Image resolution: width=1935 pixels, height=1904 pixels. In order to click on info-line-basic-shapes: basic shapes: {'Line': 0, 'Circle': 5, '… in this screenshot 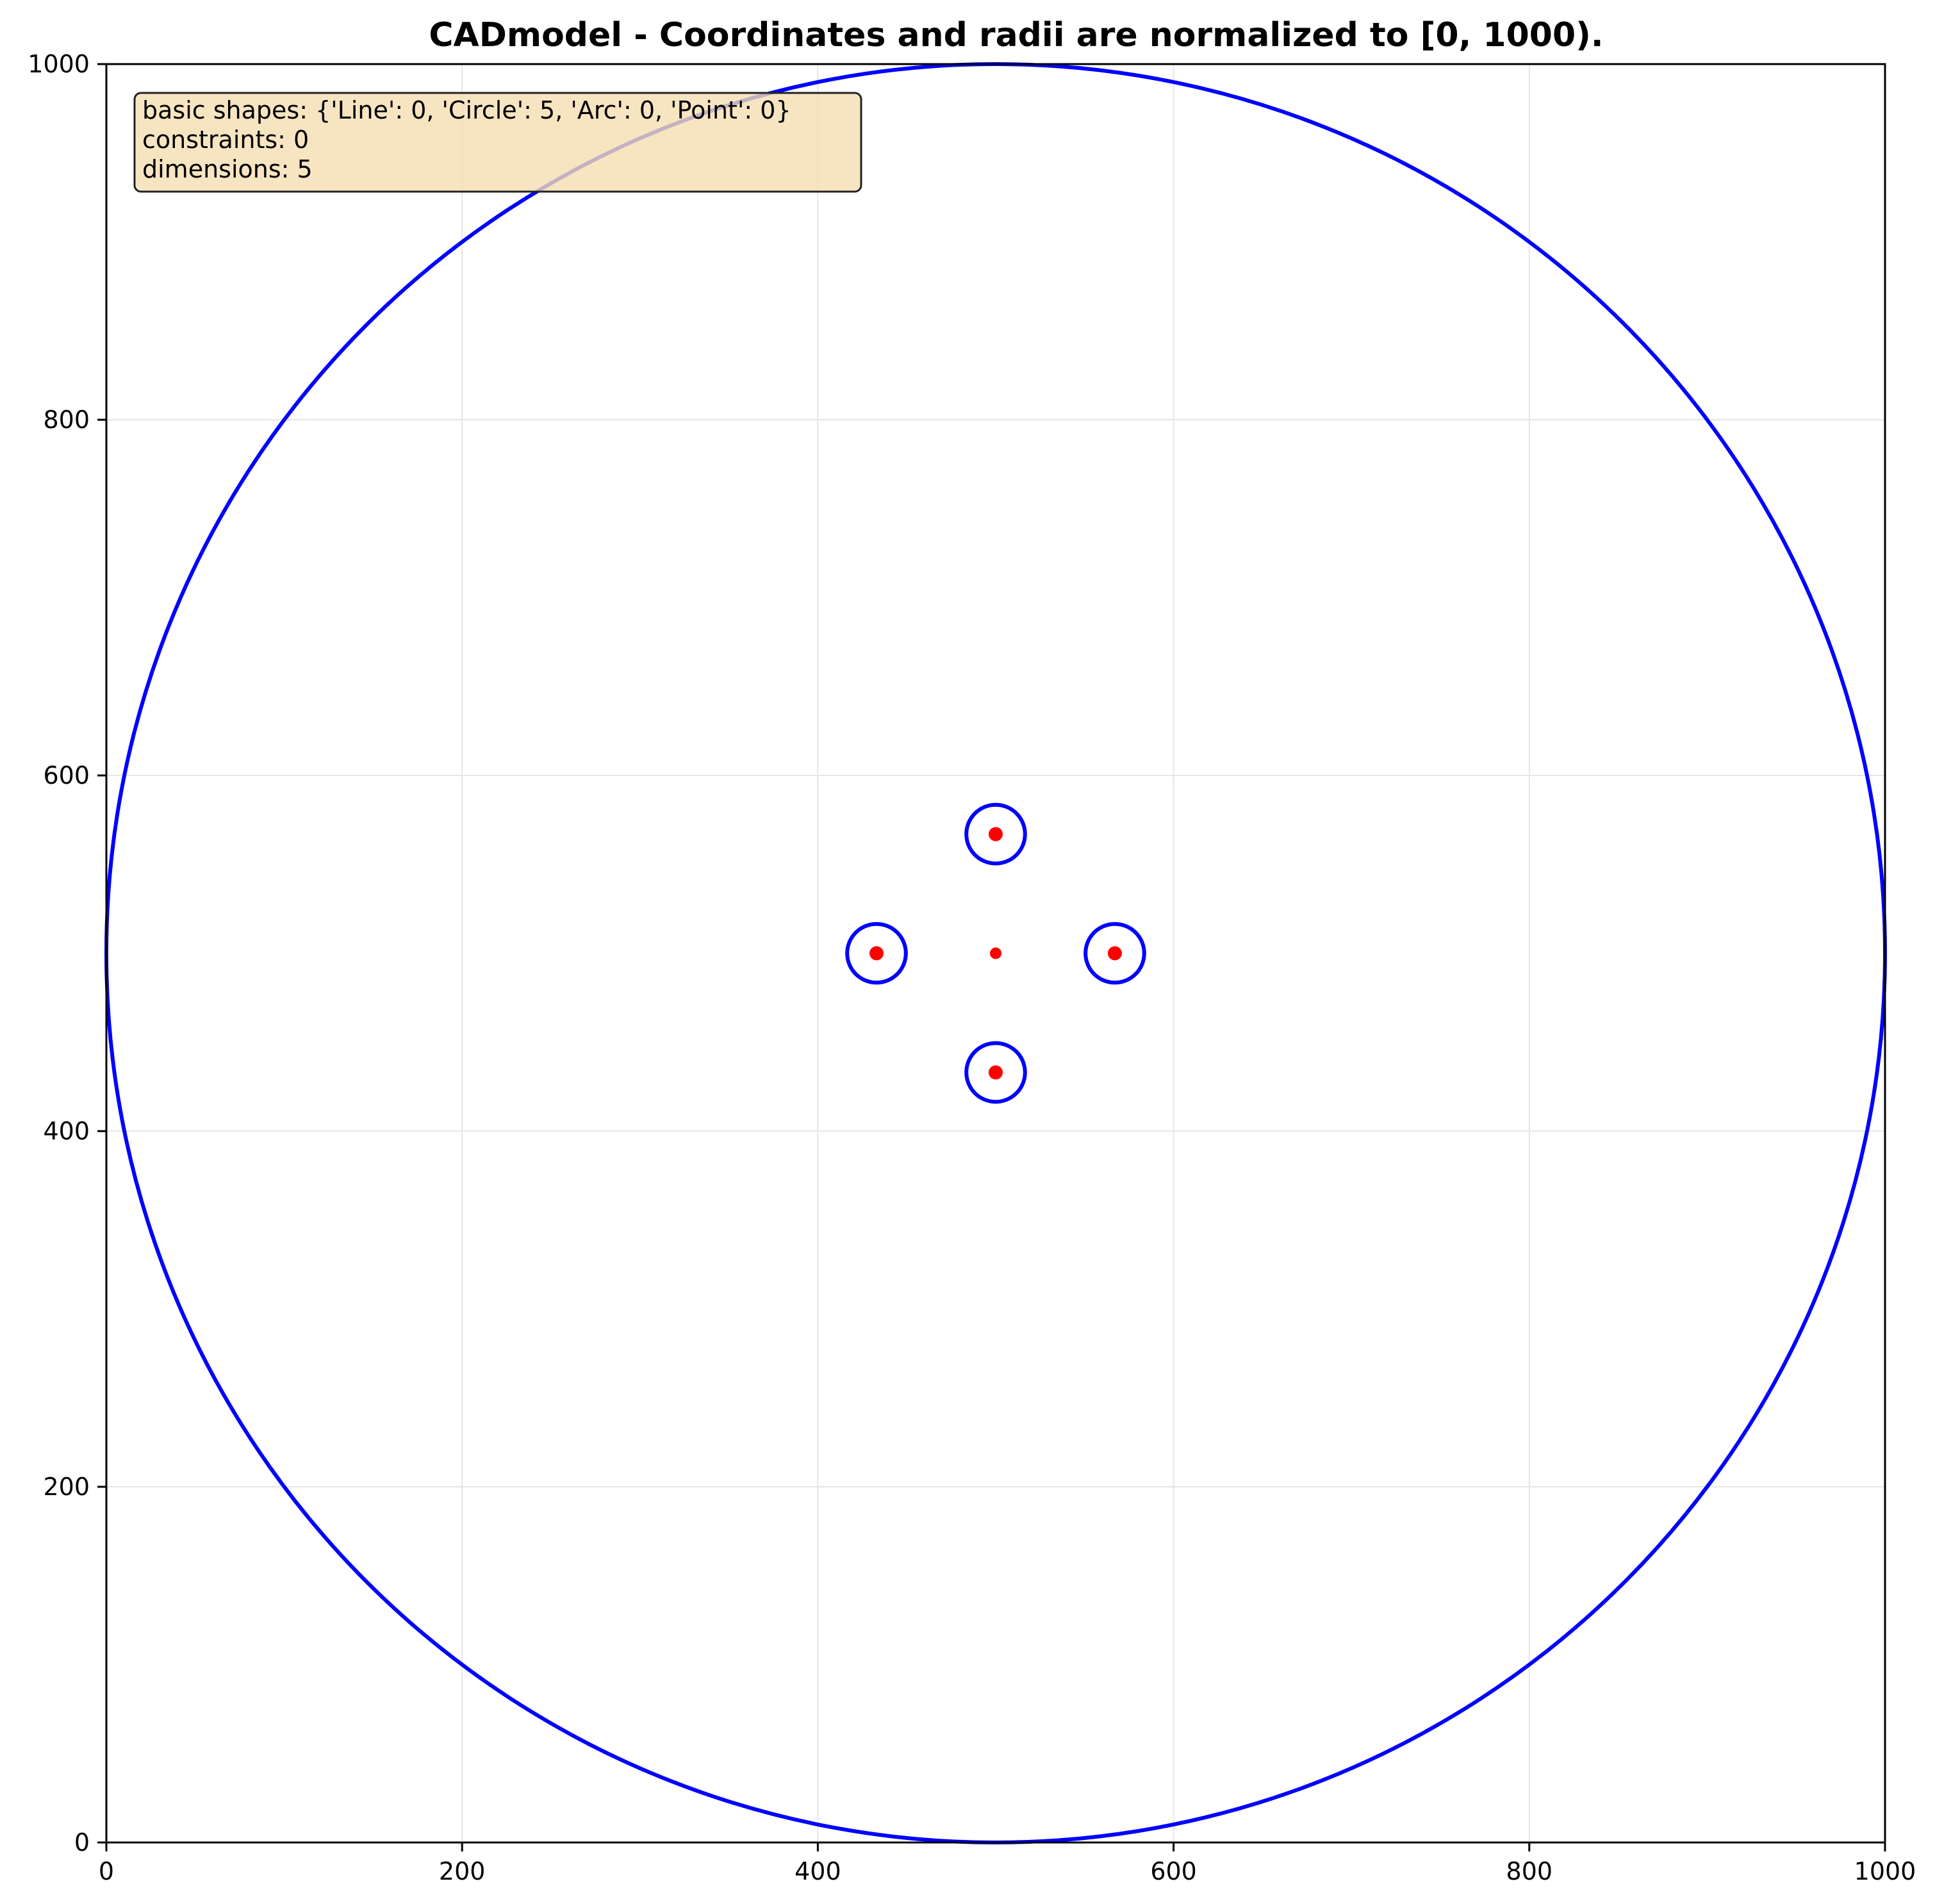, I will do `click(466, 110)`.